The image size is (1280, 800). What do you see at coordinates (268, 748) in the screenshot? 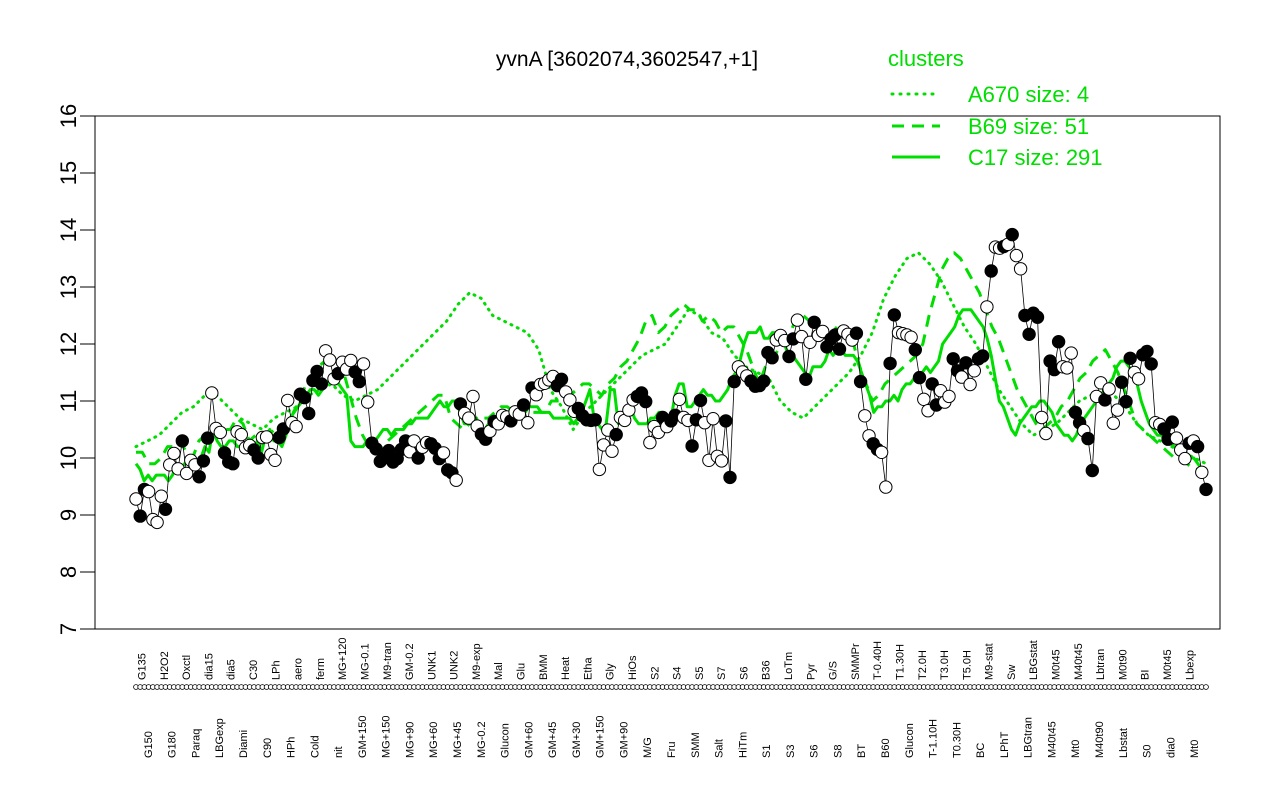
I see `x-tick-label: C90` at bounding box center [268, 748].